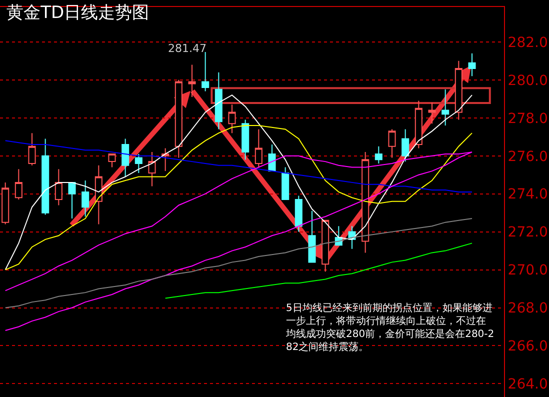 The image size is (549, 397). I want to click on y-tick-label: 278.0, so click(528, 118).